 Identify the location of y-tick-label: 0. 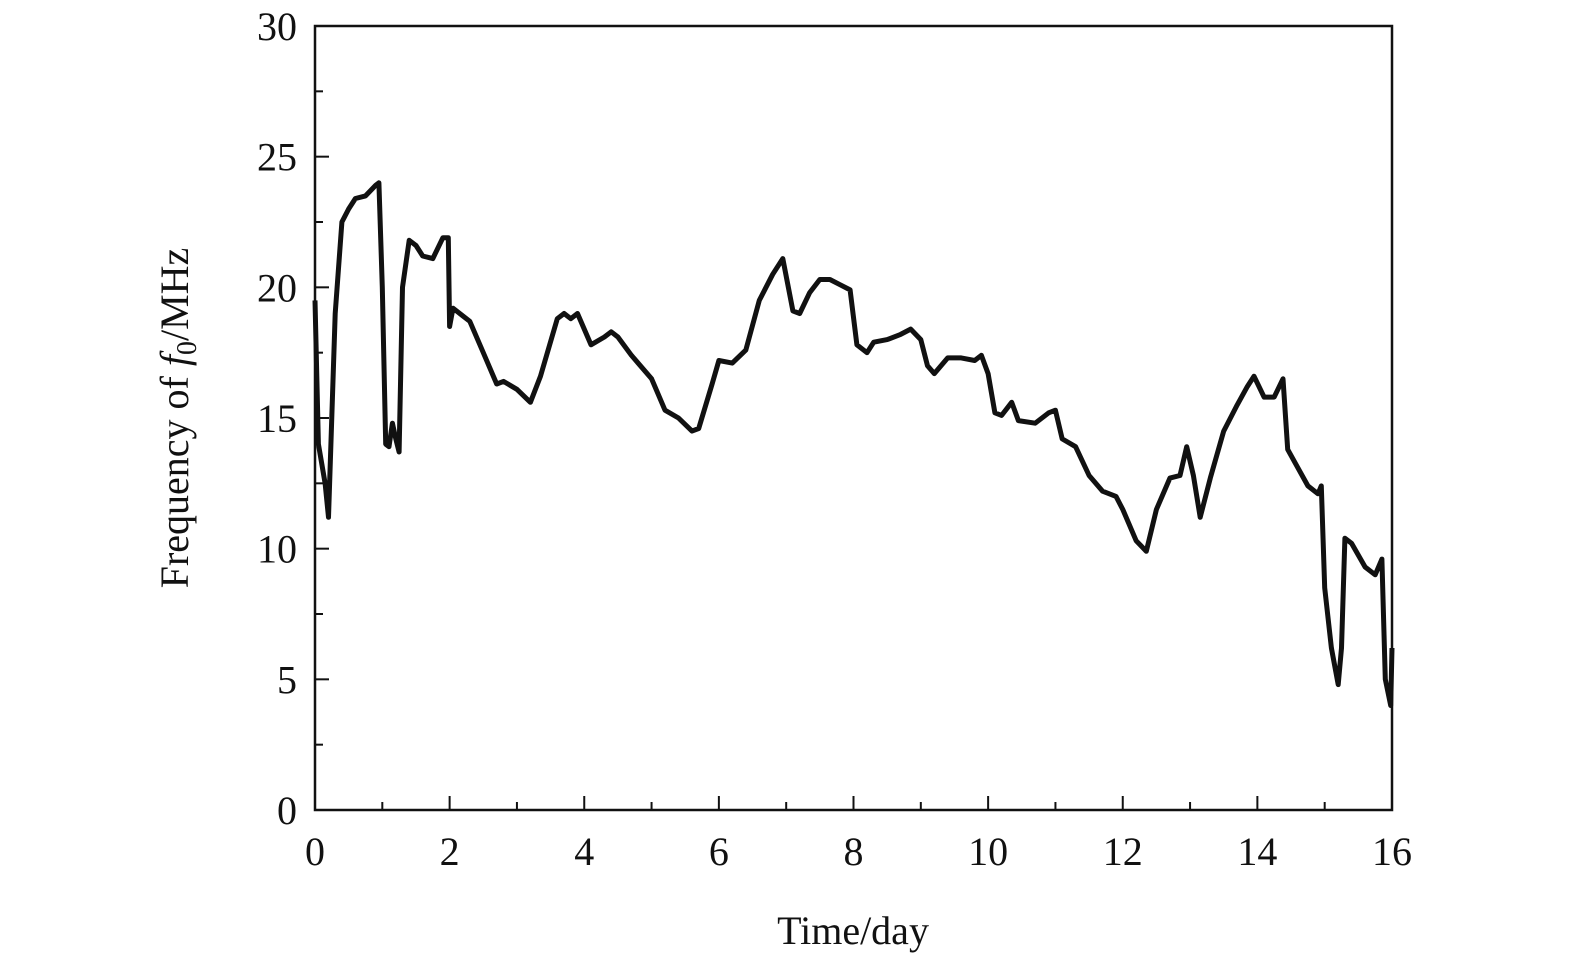
(287, 810).